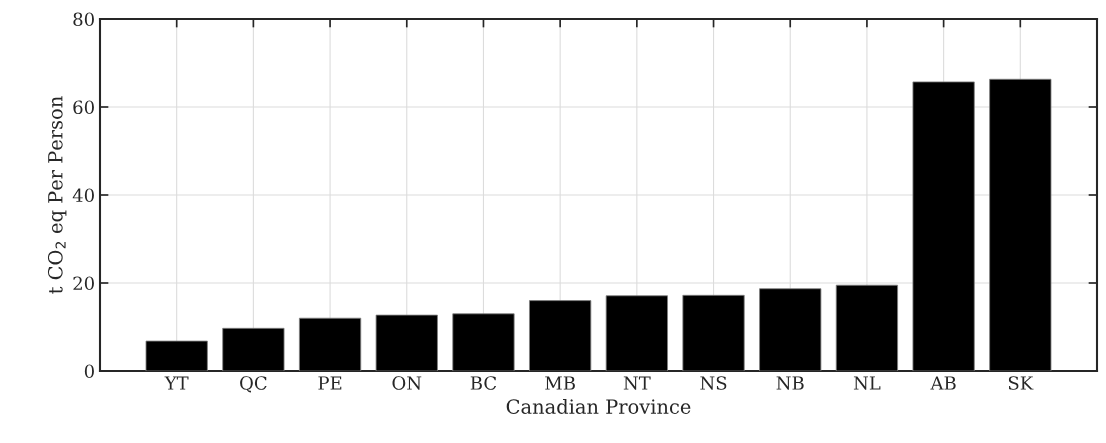 This screenshot has width=1106, height=443. I want to click on x-tick-label: YT, so click(176, 383).